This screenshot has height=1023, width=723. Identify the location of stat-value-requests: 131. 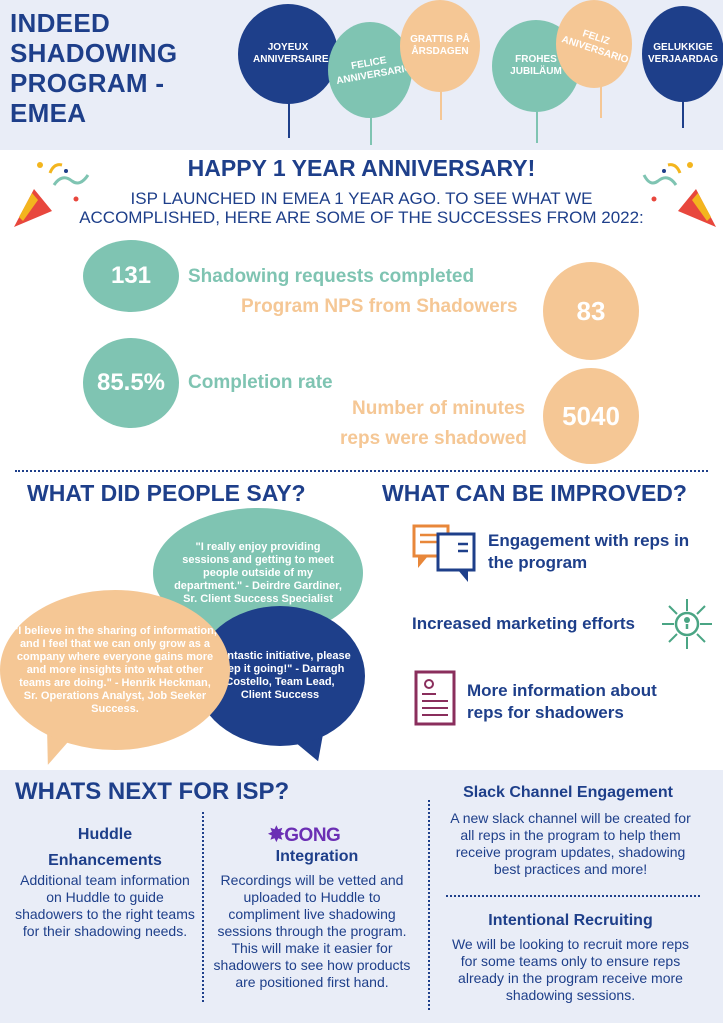
(131, 276).